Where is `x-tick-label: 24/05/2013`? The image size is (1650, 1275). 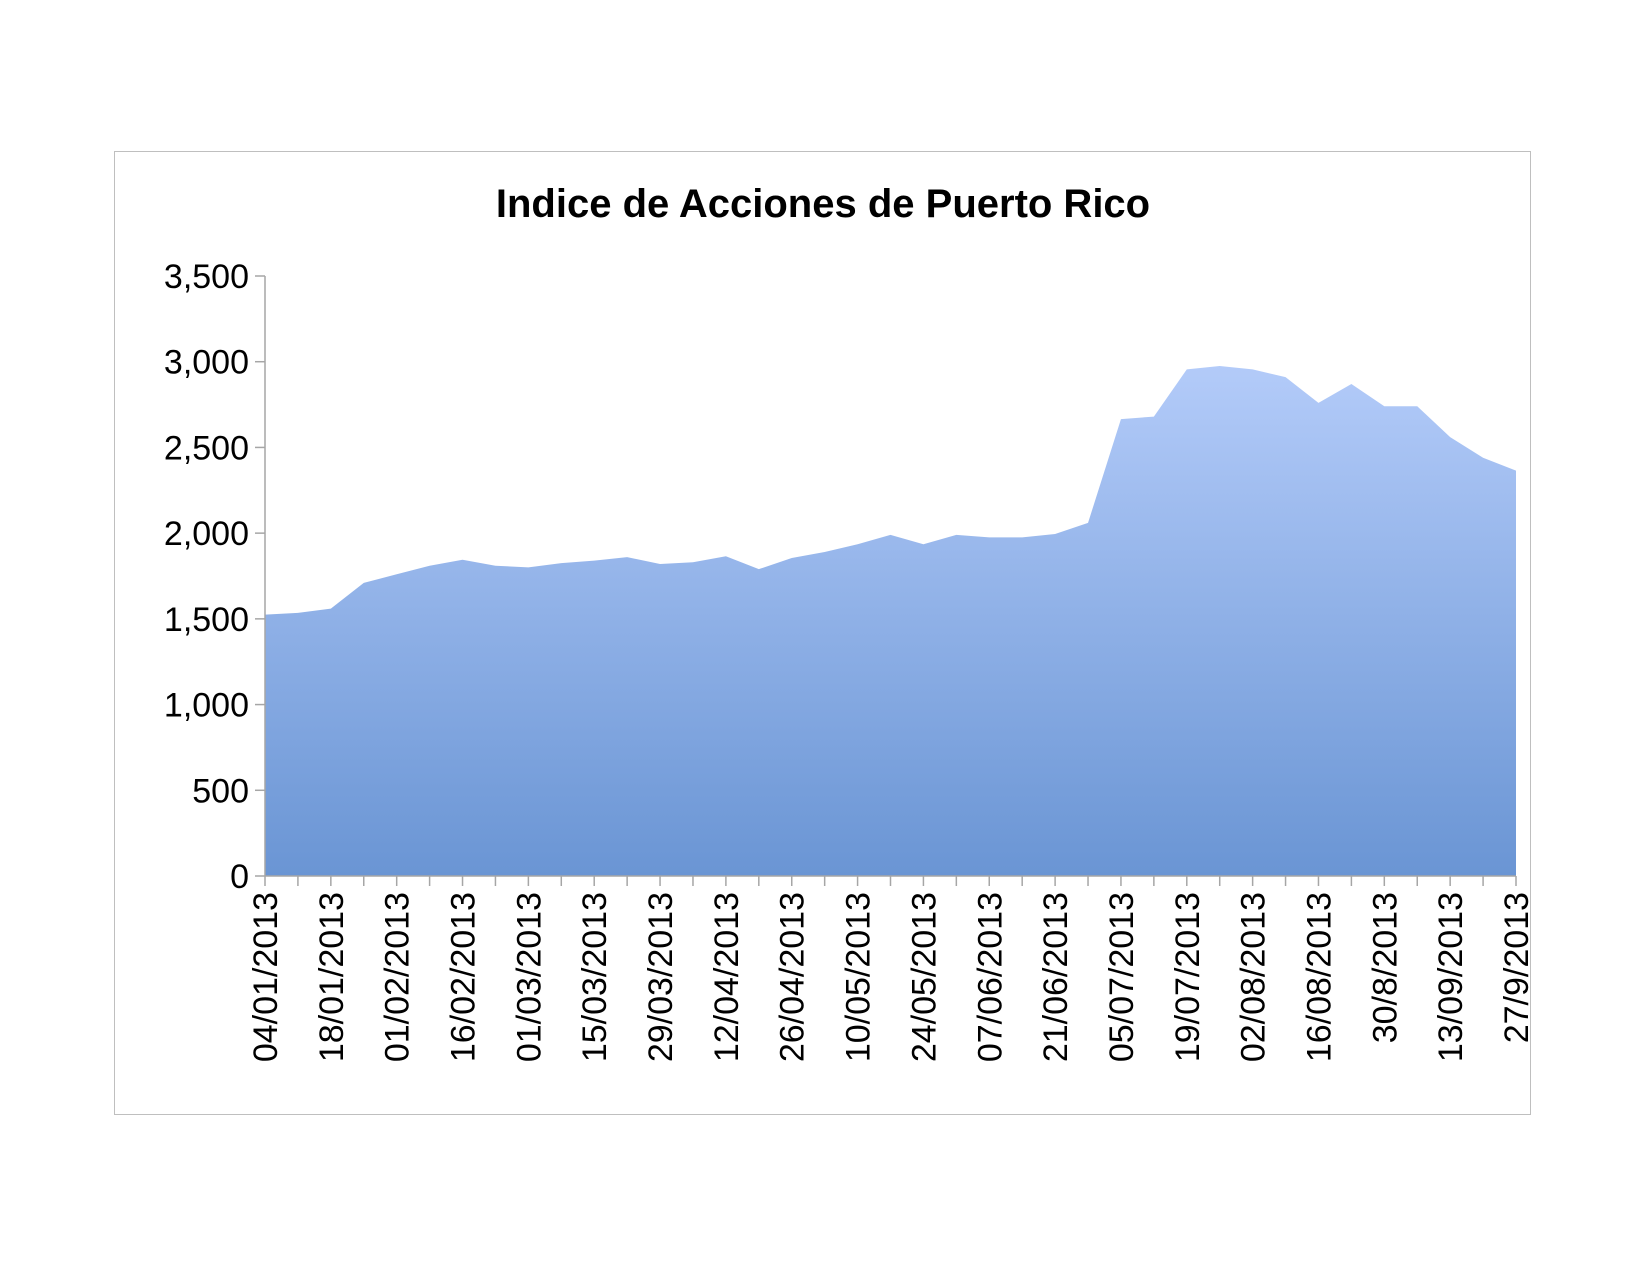 x-tick-label: 24/05/2013 is located at coordinates (924, 977).